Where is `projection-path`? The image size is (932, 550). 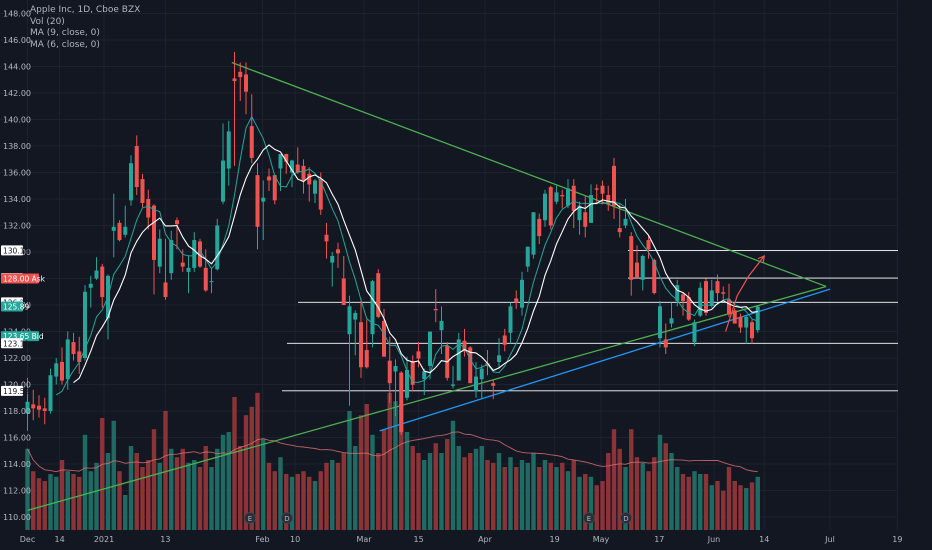 projection-path is located at coordinates (745, 293).